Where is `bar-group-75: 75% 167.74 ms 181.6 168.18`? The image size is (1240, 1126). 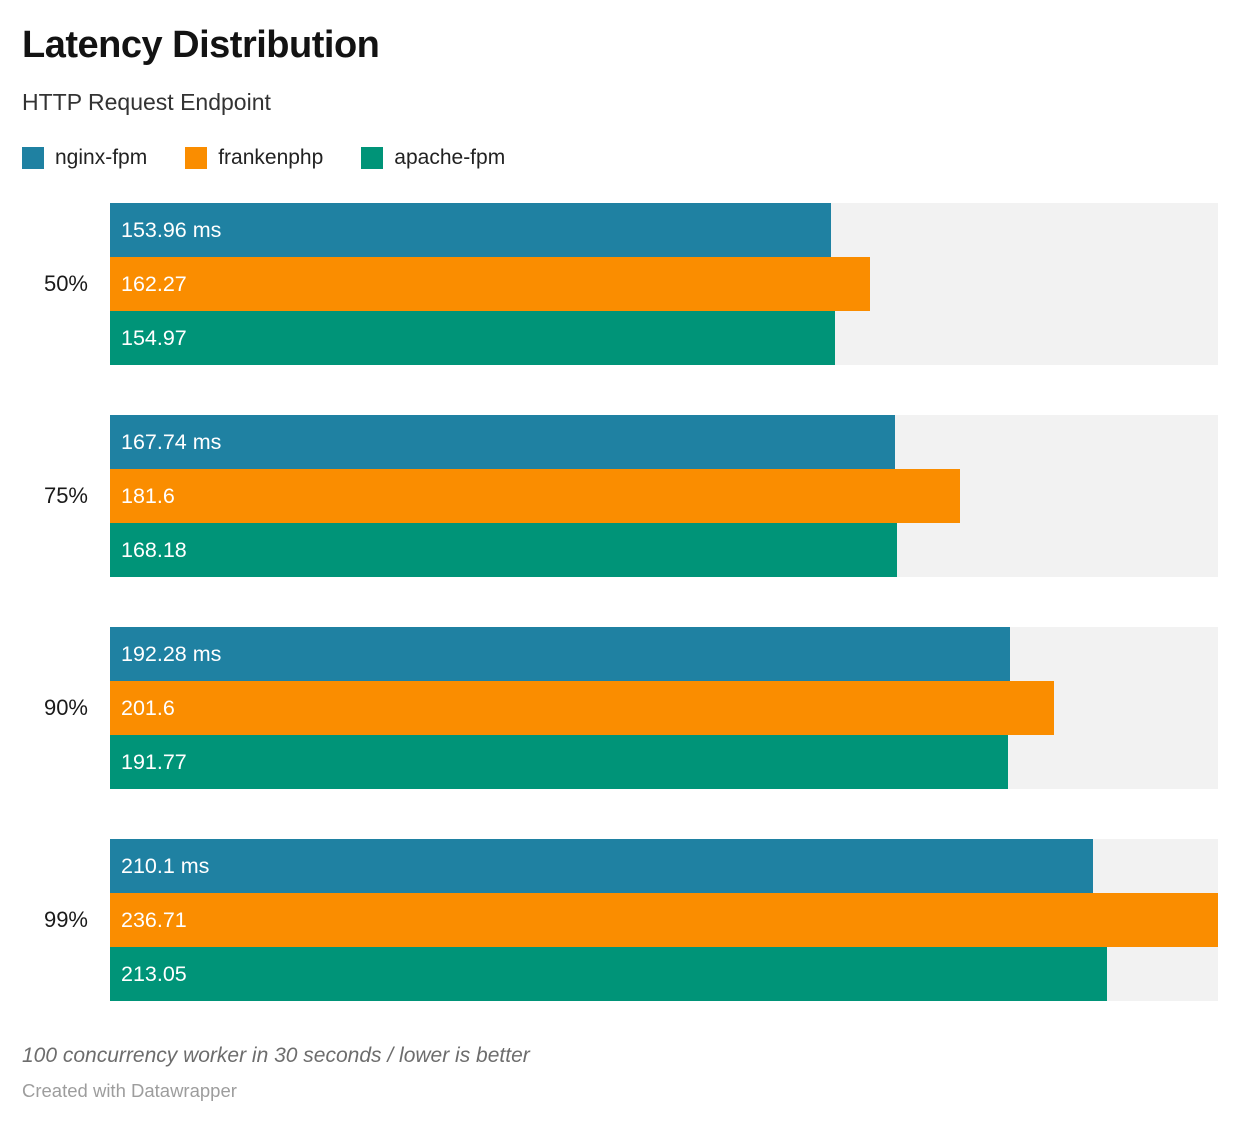
bar-group-75: 75% 167.74 ms 181.6 168.18 is located at coordinates (620, 496).